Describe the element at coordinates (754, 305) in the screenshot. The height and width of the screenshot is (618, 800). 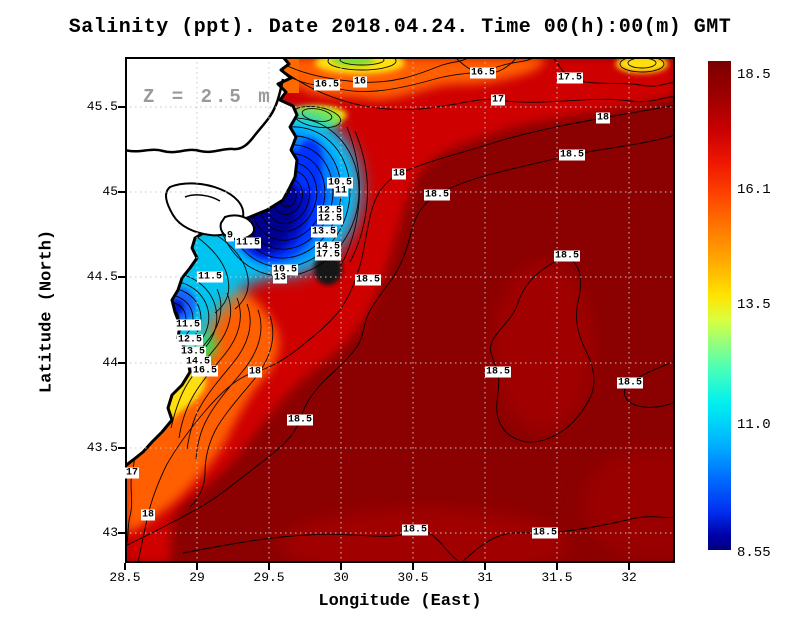
I see `colorbar-tick-label: 13.5` at that location.